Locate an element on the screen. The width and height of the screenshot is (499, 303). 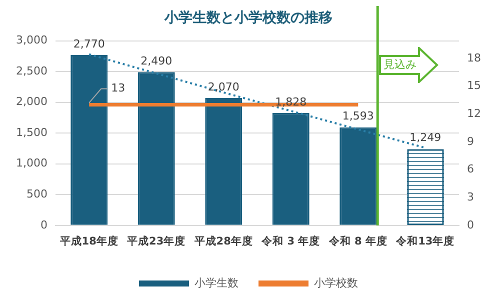
y2-tick-label: 18 is located at coordinates (474, 57).